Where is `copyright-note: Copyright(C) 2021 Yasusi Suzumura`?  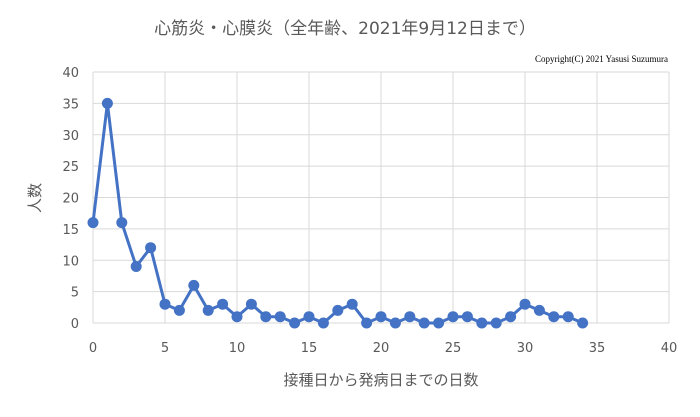 copyright-note: Copyright(C) 2021 Yasusi Suzumura is located at coordinates (601, 59).